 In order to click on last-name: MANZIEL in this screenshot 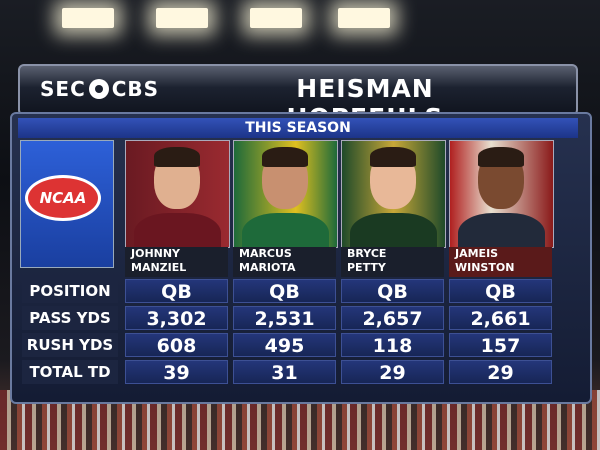, I will do `click(159, 267)`.